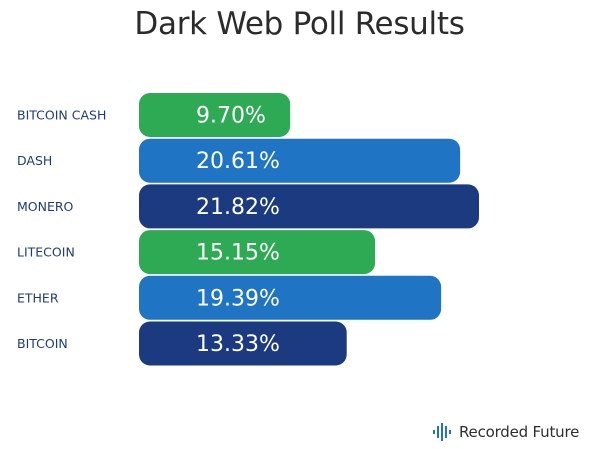  I want to click on recorded-future-logo-icon, so click(443, 432).